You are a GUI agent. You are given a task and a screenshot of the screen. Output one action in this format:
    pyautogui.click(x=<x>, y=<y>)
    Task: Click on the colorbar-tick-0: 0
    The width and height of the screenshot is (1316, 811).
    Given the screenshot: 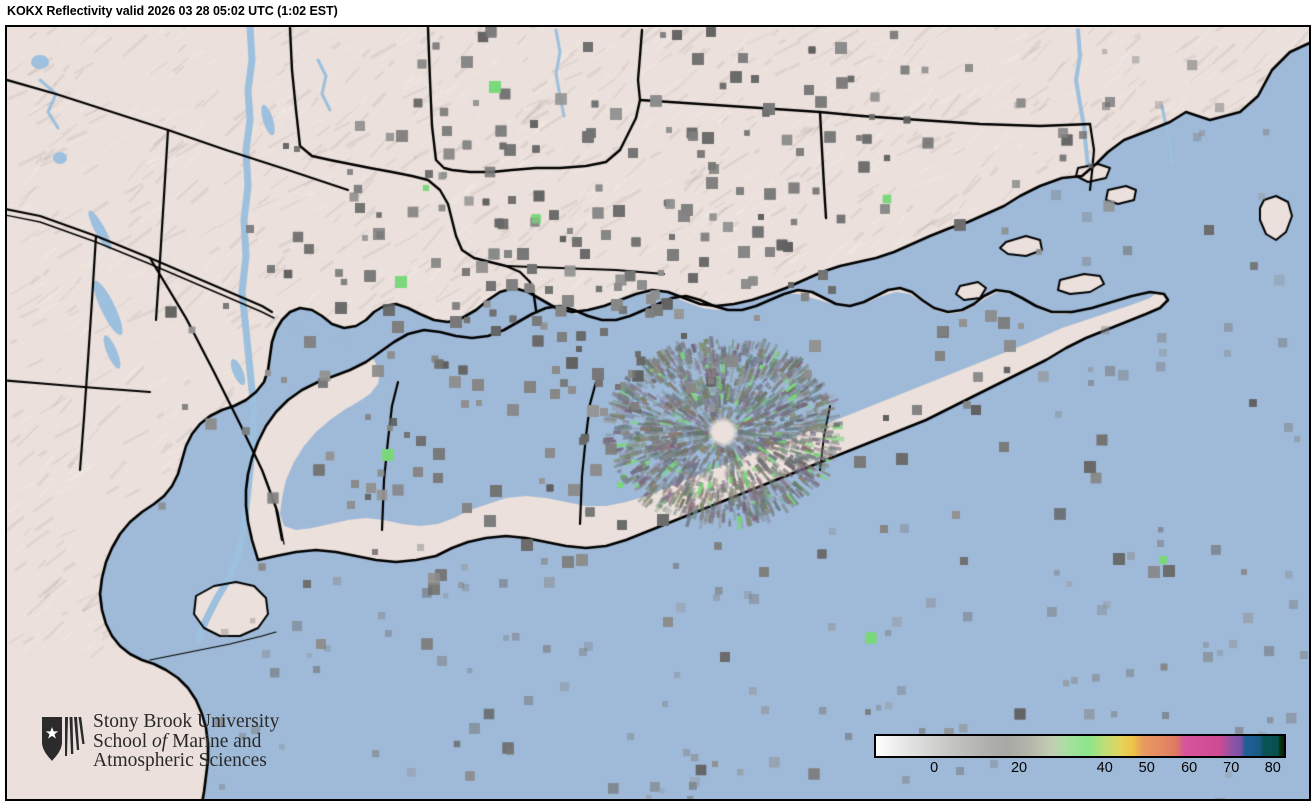 What is the action you would take?
    pyautogui.click(x=934, y=768)
    